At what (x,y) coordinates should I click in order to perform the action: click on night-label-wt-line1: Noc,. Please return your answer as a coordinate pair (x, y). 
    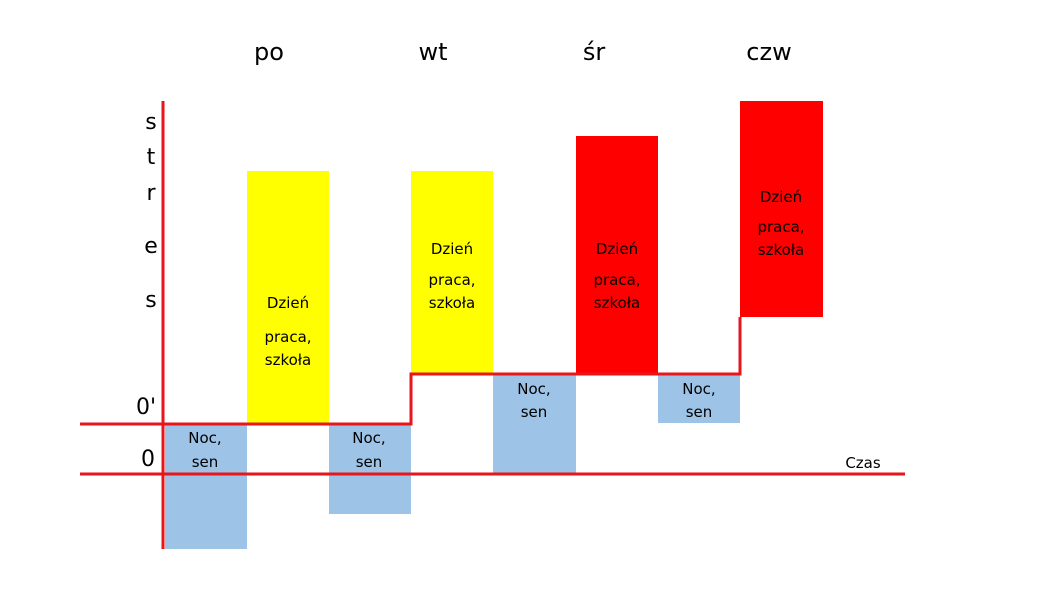
    Looking at the image, I should click on (368, 438).